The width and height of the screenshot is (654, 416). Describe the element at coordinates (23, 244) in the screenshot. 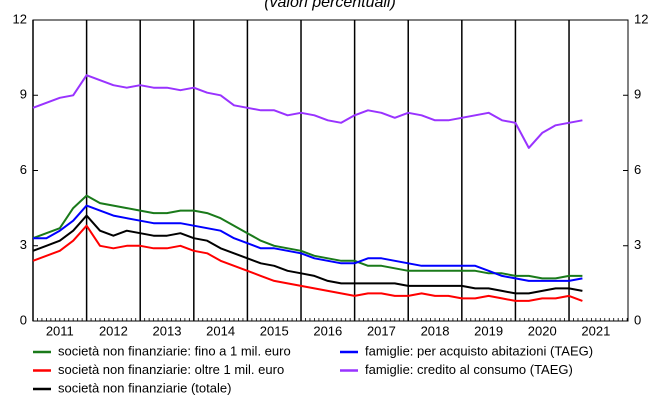

I see `y-tick-label: 3` at that location.